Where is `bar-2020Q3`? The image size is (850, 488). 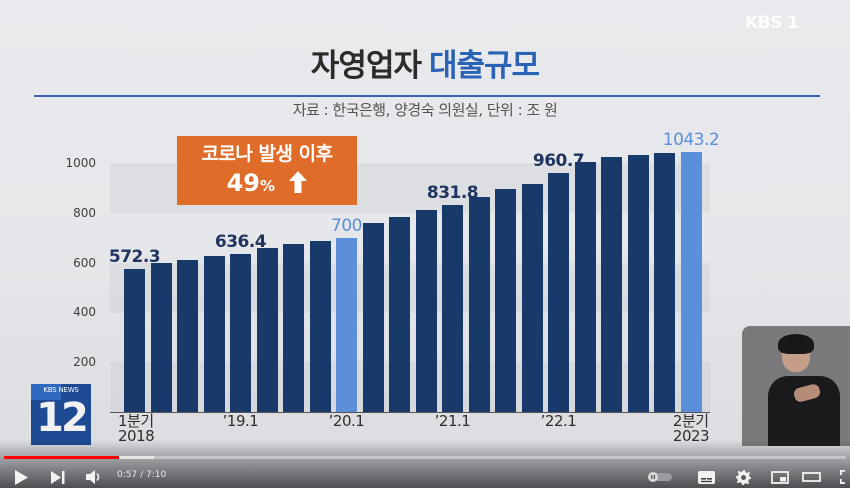 bar-2020Q3 is located at coordinates (399, 314).